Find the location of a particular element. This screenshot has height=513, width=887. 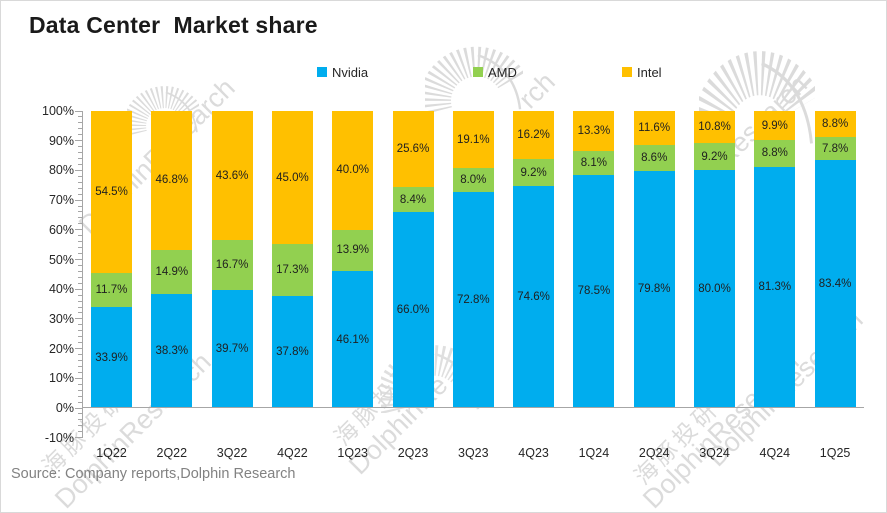

bar-value-label: 78.5% is located at coordinates (594, 291).